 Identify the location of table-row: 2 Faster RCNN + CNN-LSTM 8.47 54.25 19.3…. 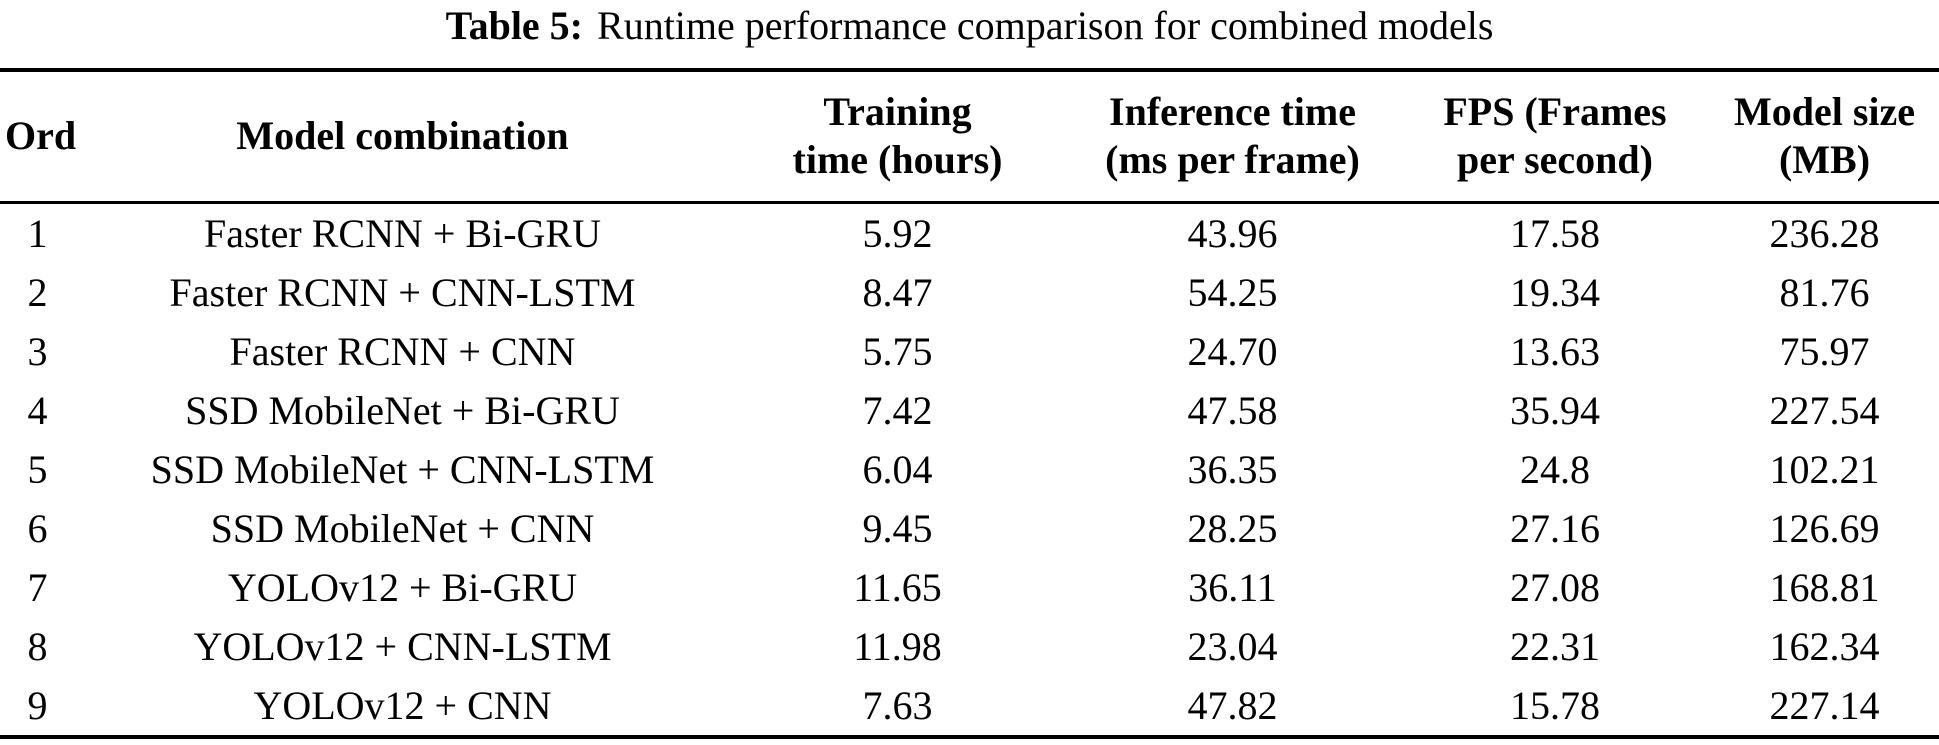
(969, 292).